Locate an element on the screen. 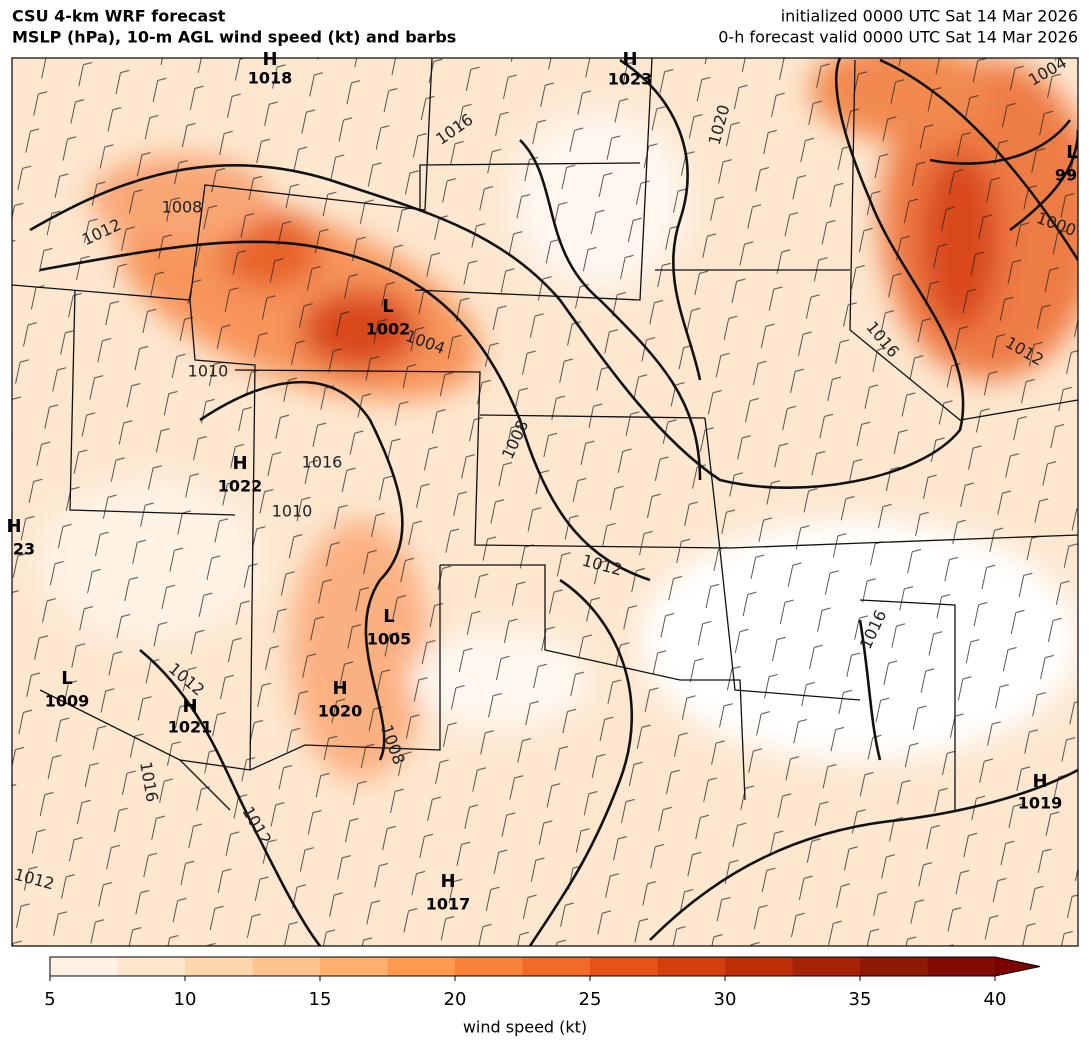  contour-label: 1016 is located at coordinates (322, 462).